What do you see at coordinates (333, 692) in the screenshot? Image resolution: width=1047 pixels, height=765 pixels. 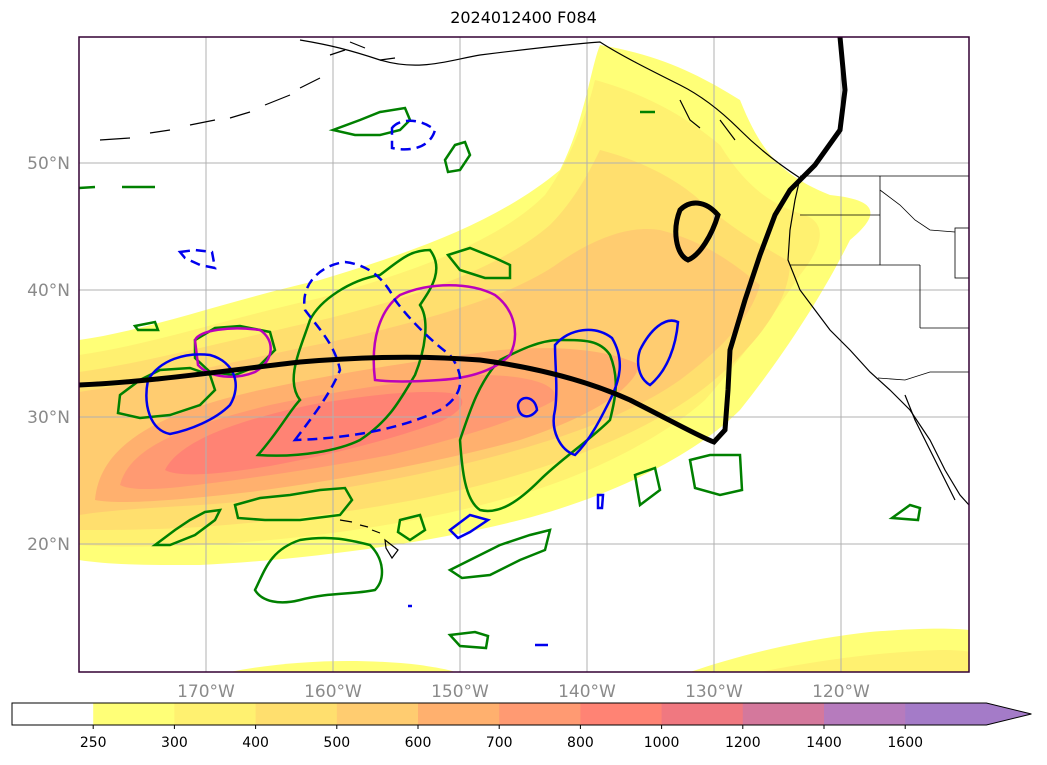 I see `lon-label-160w: 160°W` at bounding box center [333, 692].